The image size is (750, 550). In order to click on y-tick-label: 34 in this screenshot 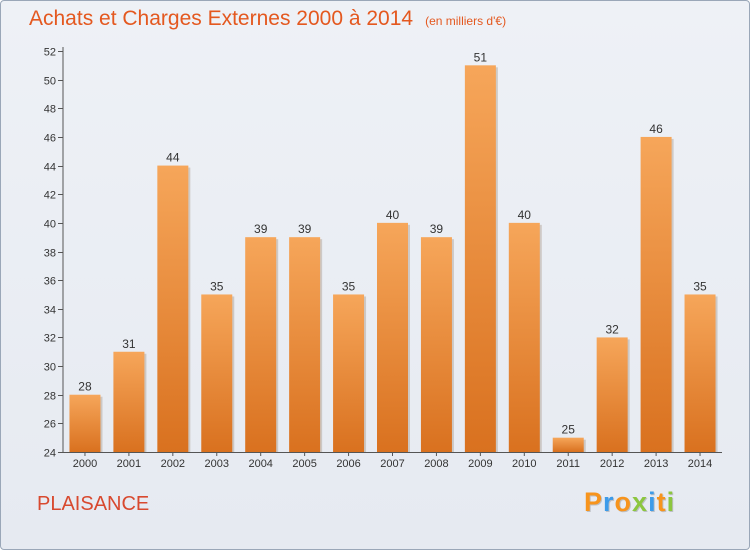, I will do `click(50, 311)`.